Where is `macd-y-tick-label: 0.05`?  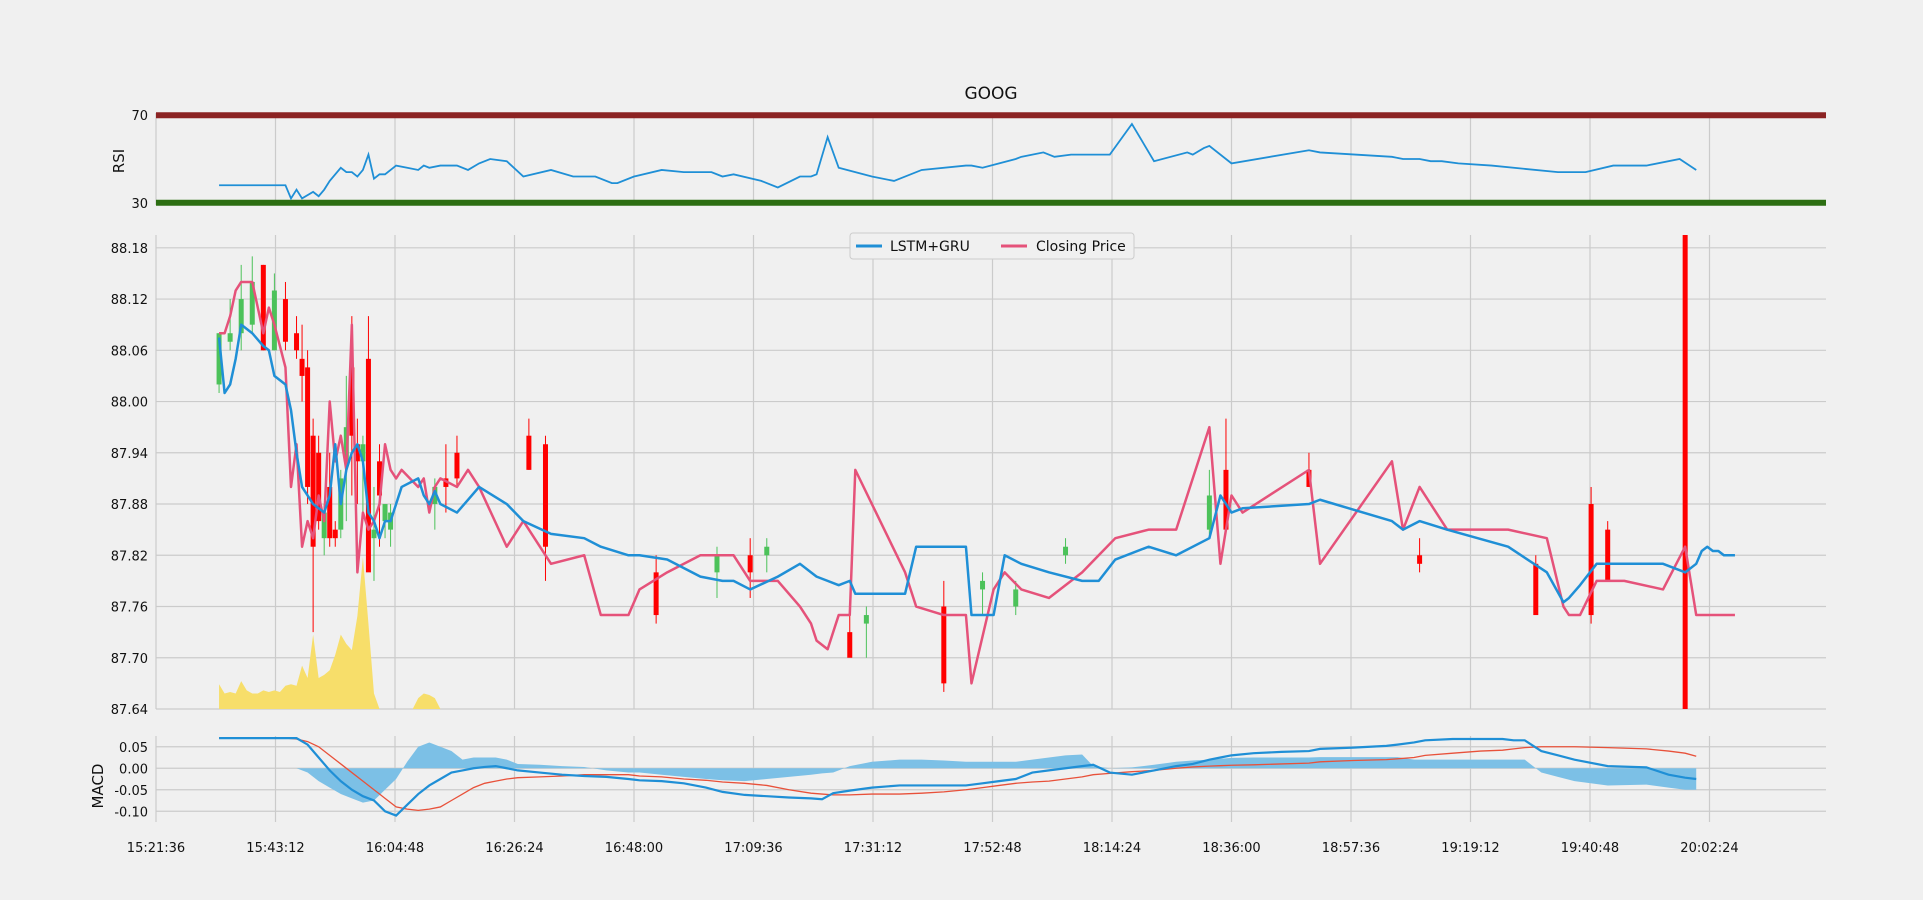
macd-y-tick-label: 0.05 is located at coordinates (133, 748).